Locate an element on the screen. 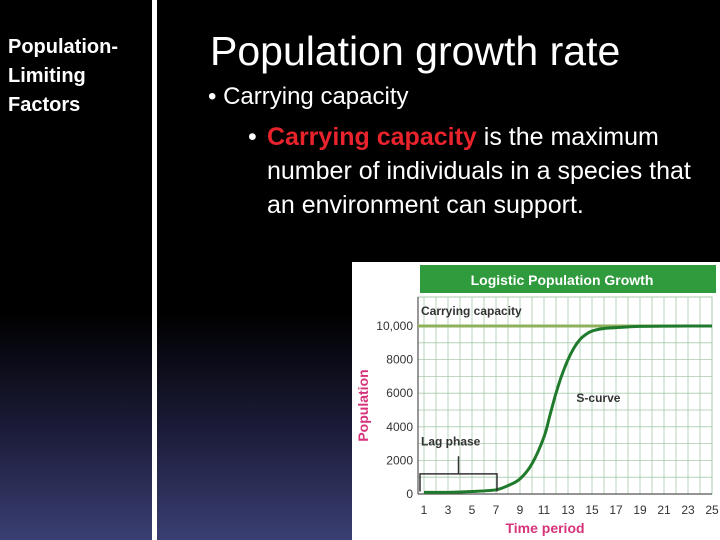 This screenshot has height=540, width=720. y-tick-label: 6000 is located at coordinates (399, 393).